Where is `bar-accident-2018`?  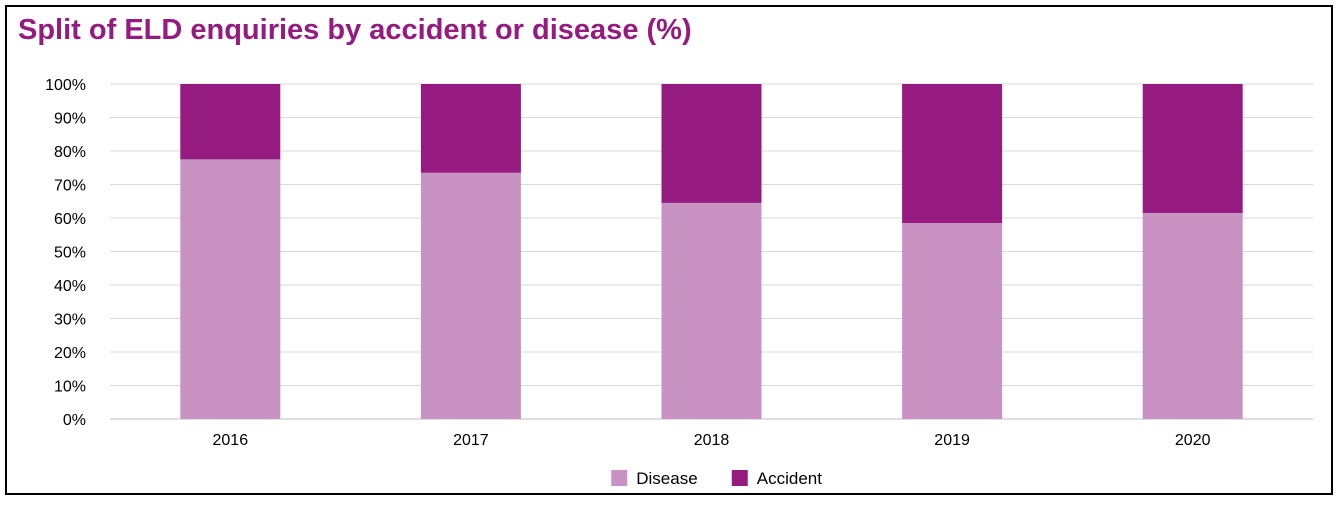 bar-accident-2018 is located at coordinates (711, 143).